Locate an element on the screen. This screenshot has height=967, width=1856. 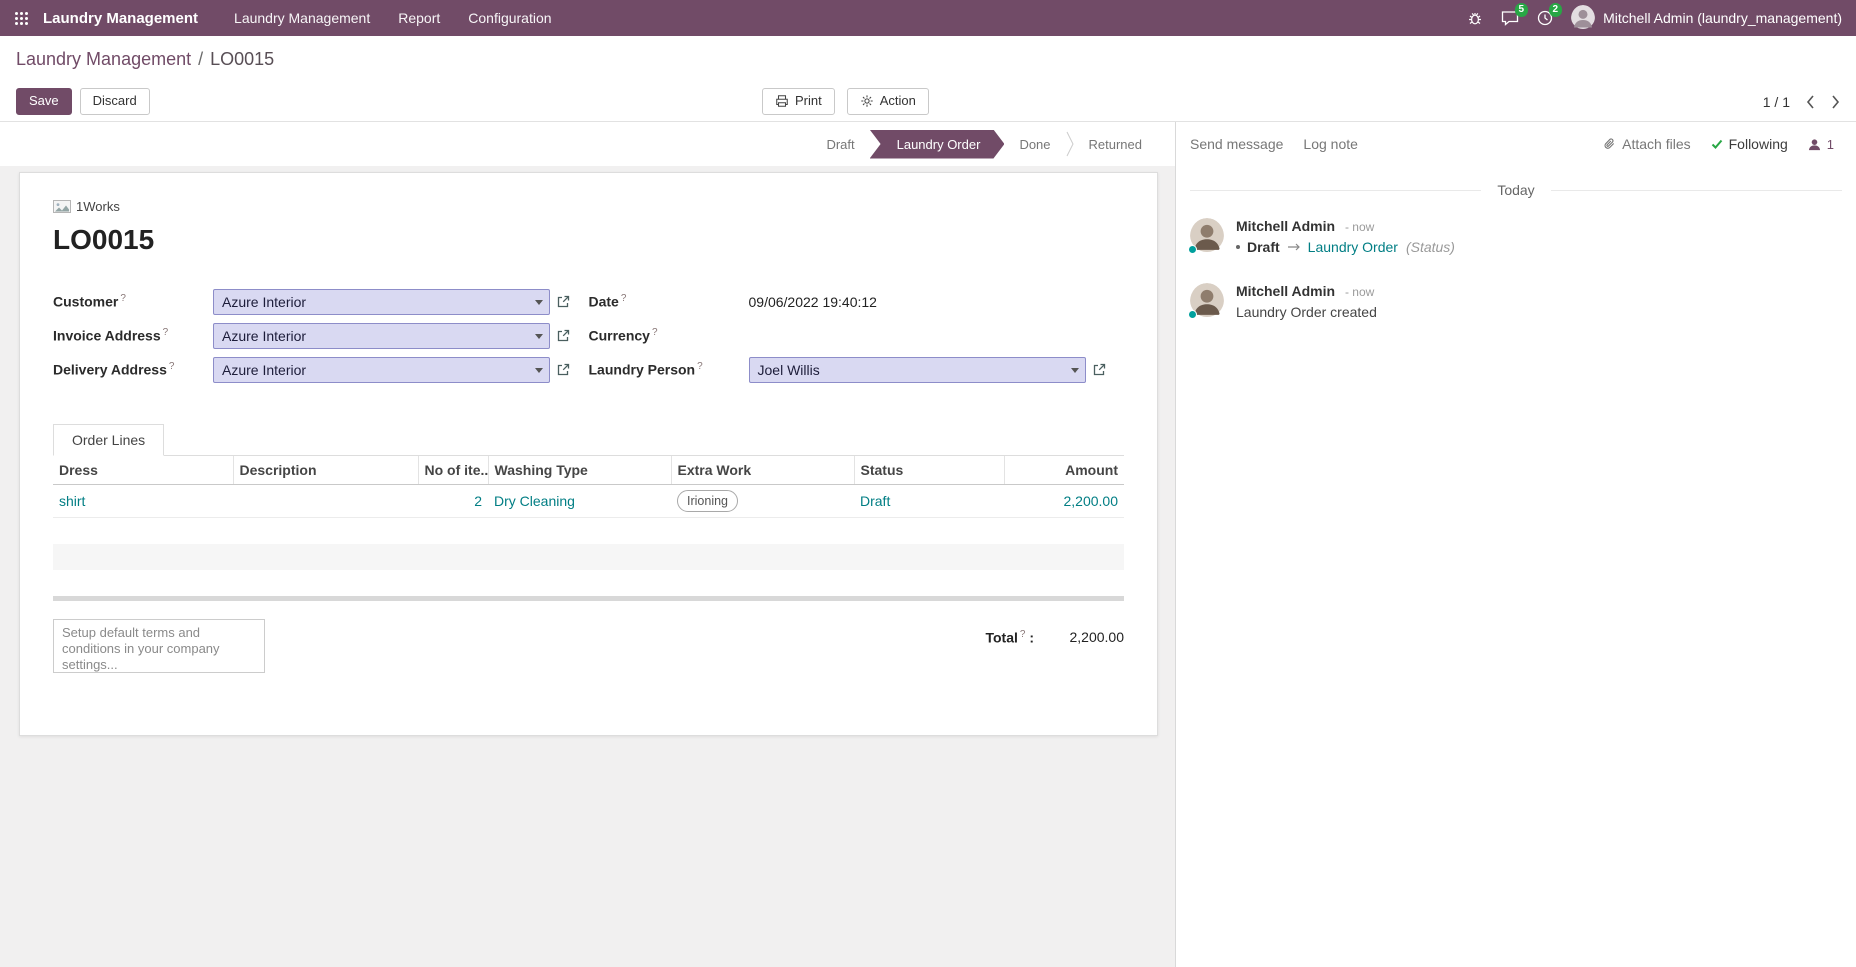
activities-badge: 2 is located at coordinates (1555, 10).